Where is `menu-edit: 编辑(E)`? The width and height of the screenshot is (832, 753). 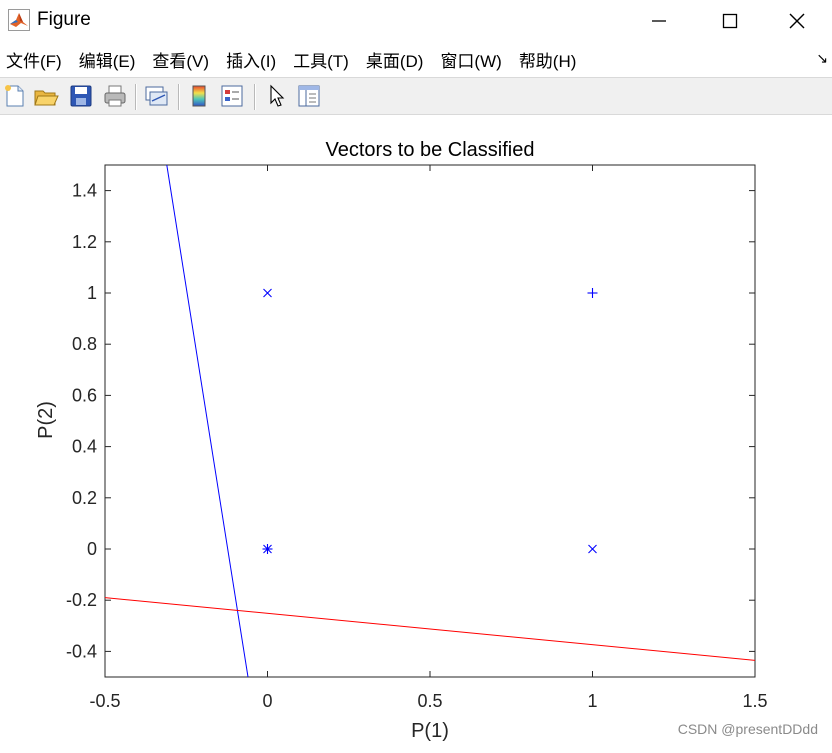 menu-edit: 编辑(E) is located at coordinates (107, 61).